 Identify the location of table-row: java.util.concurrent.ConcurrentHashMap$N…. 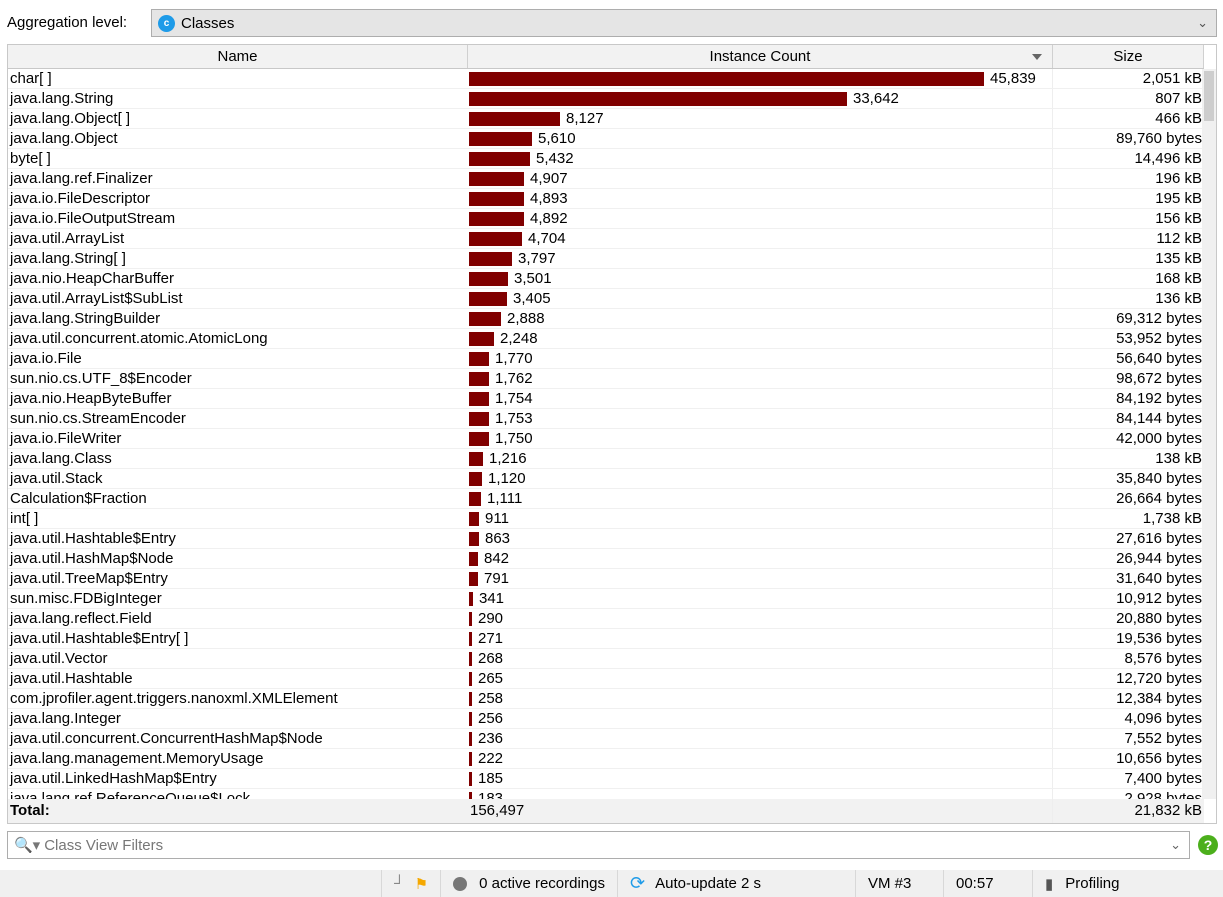
(606, 739).